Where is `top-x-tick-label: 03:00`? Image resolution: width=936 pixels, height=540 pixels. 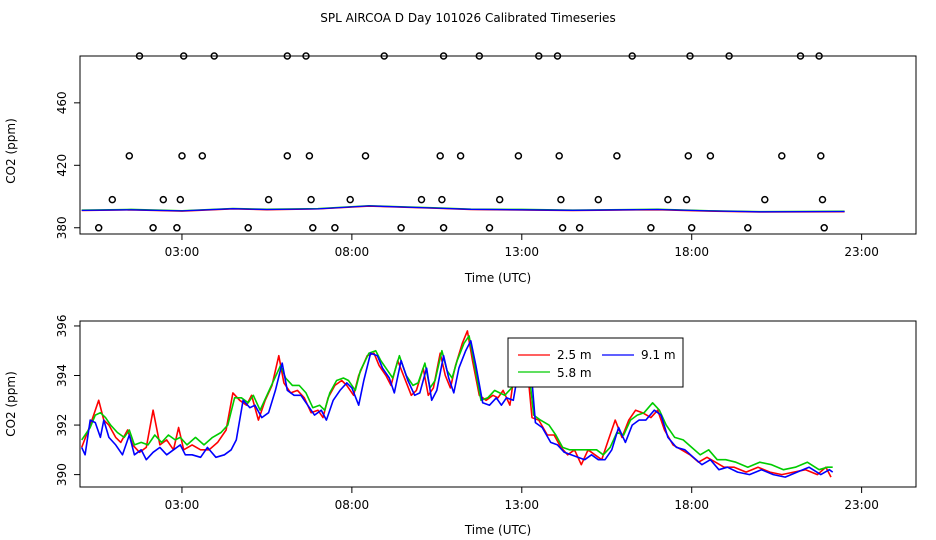
top-x-tick-label: 03:00 is located at coordinates (182, 252).